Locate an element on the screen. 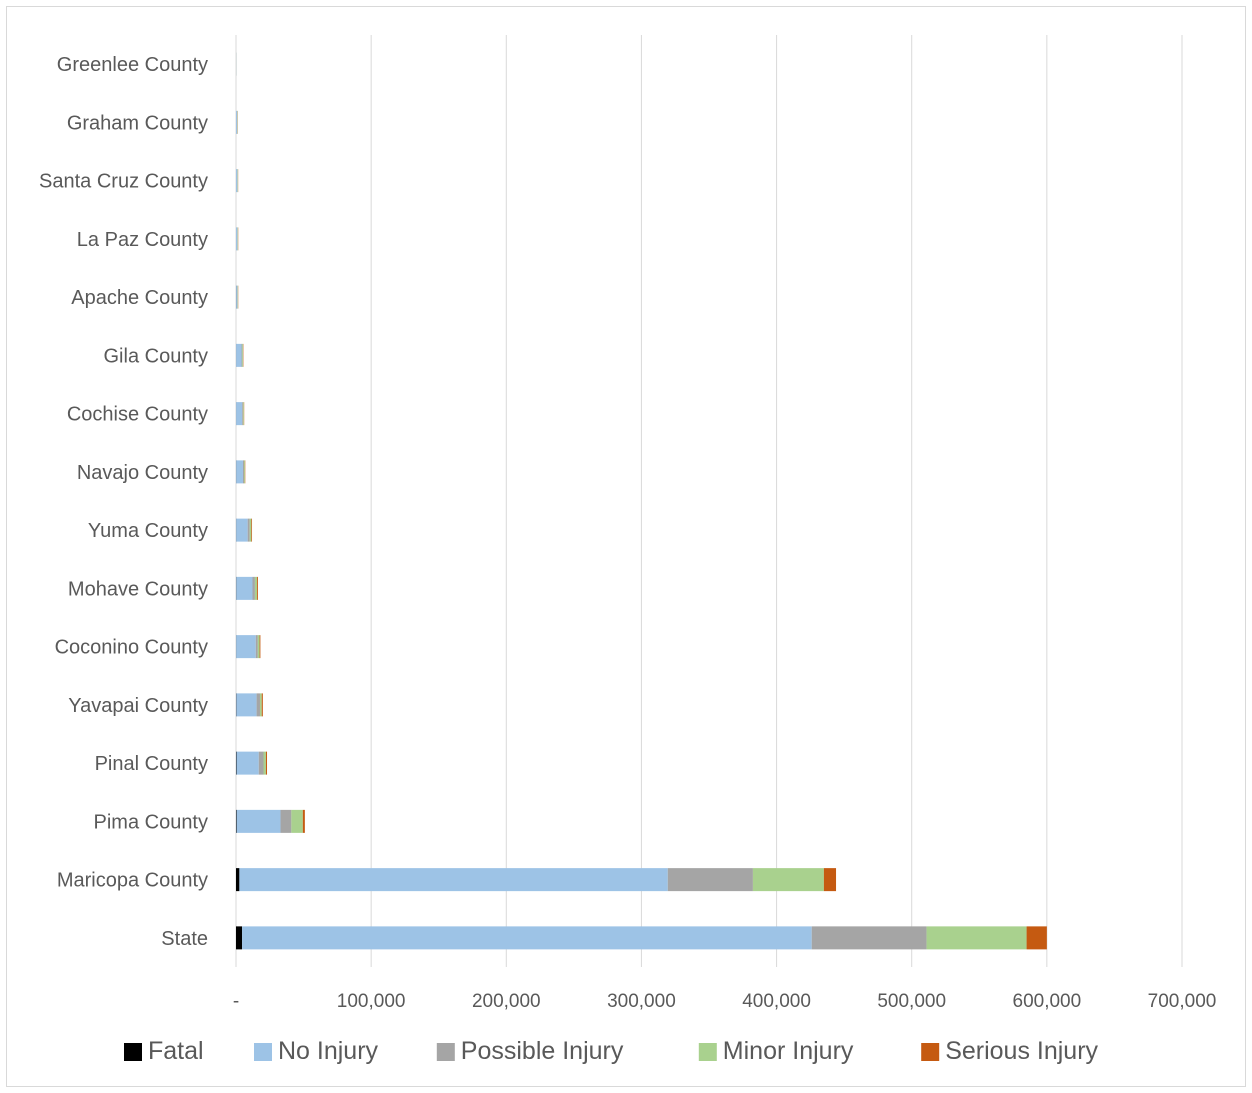 This screenshot has width=1252, height=1093. x-tick-label: 600,000 is located at coordinates (1047, 1001).